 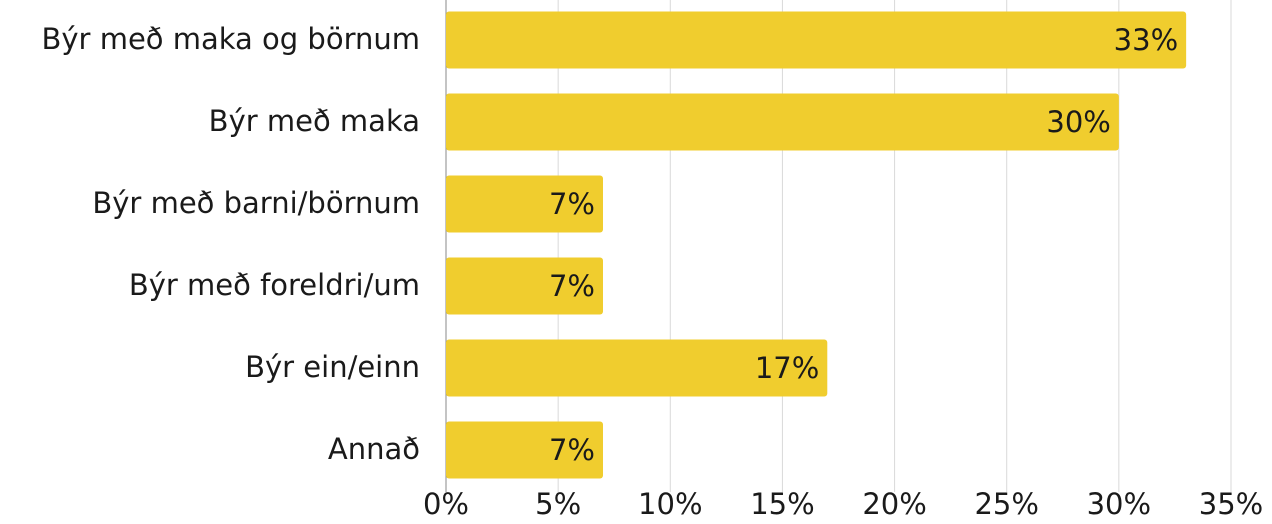 I want to click on data-label: 33%, so click(x=1146, y=40).